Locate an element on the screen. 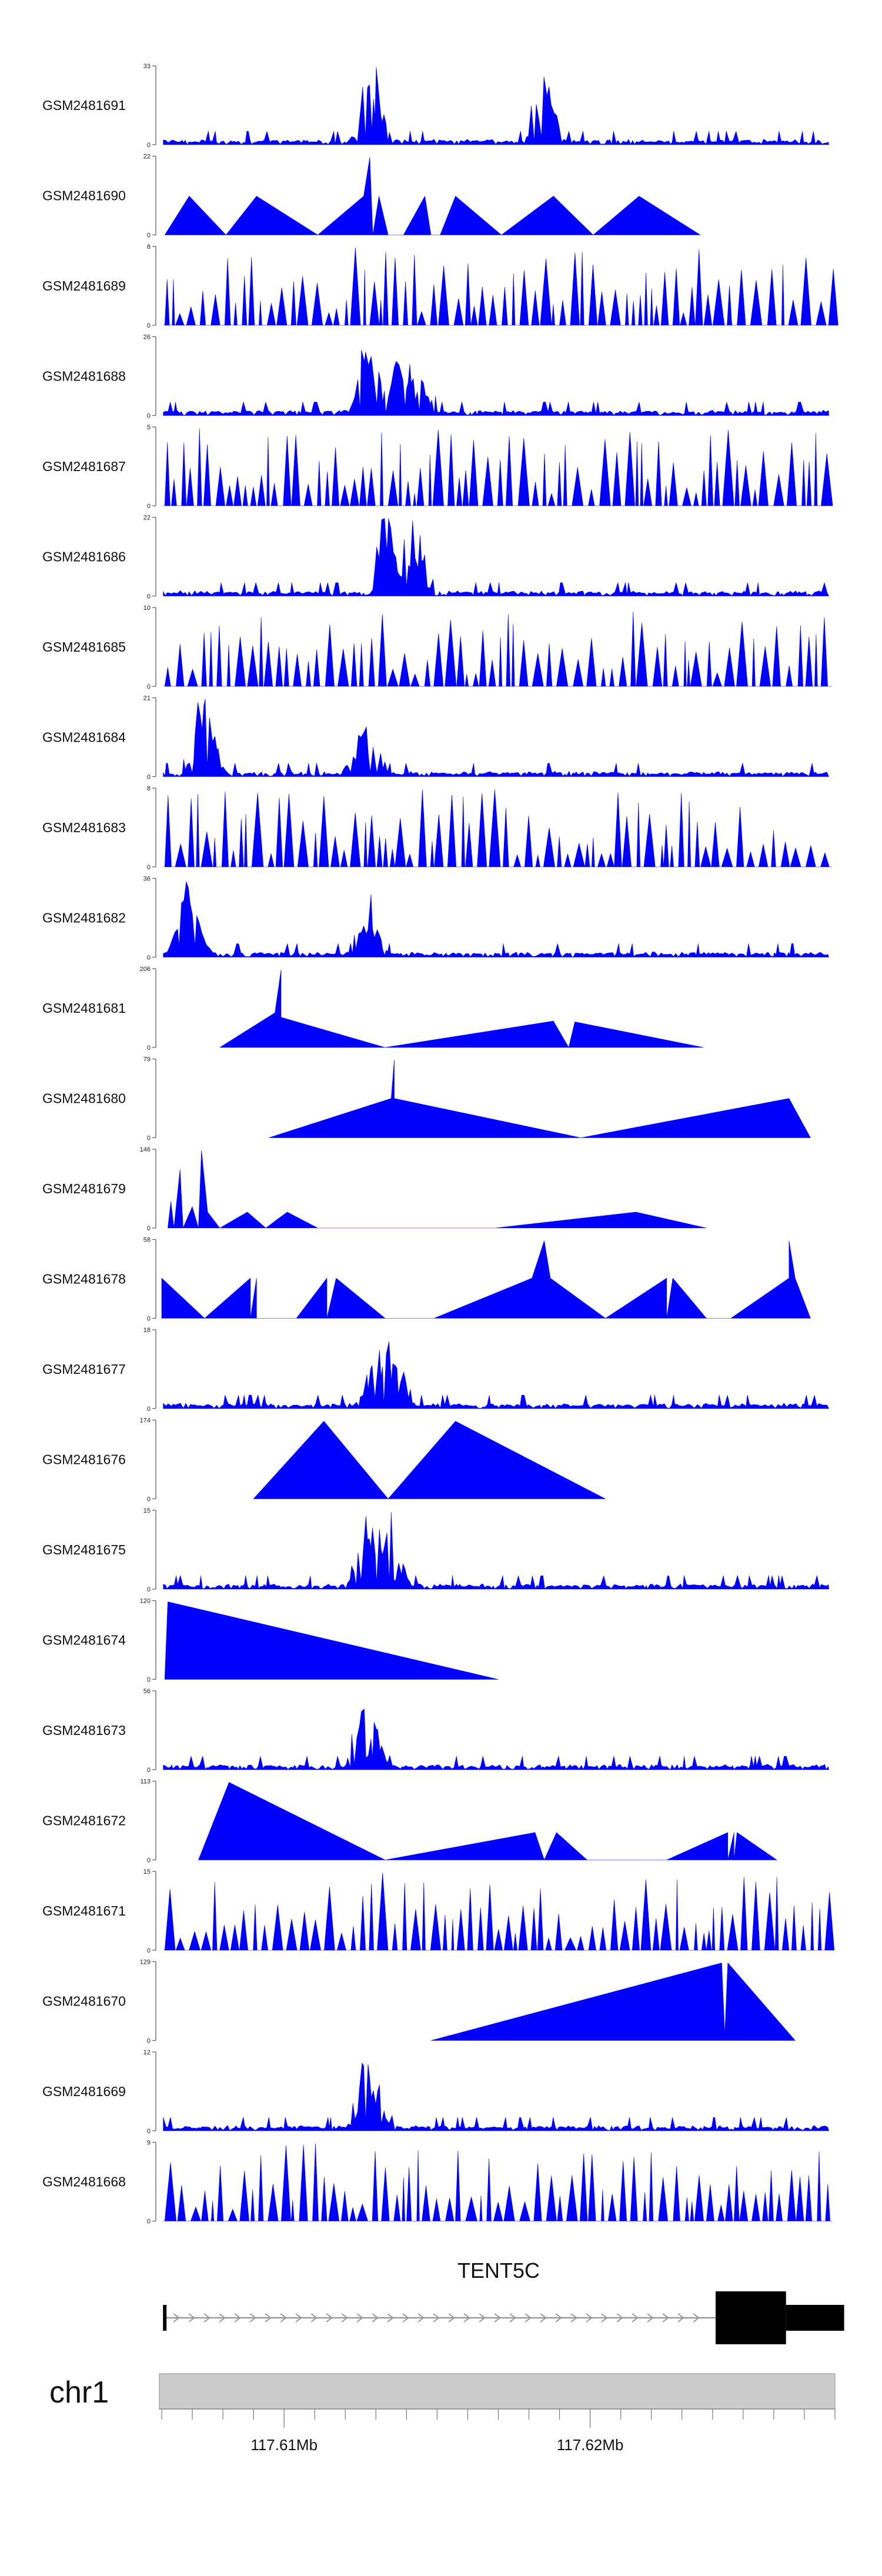  y-max-label: 129 is located at coordinates (145, 1962).